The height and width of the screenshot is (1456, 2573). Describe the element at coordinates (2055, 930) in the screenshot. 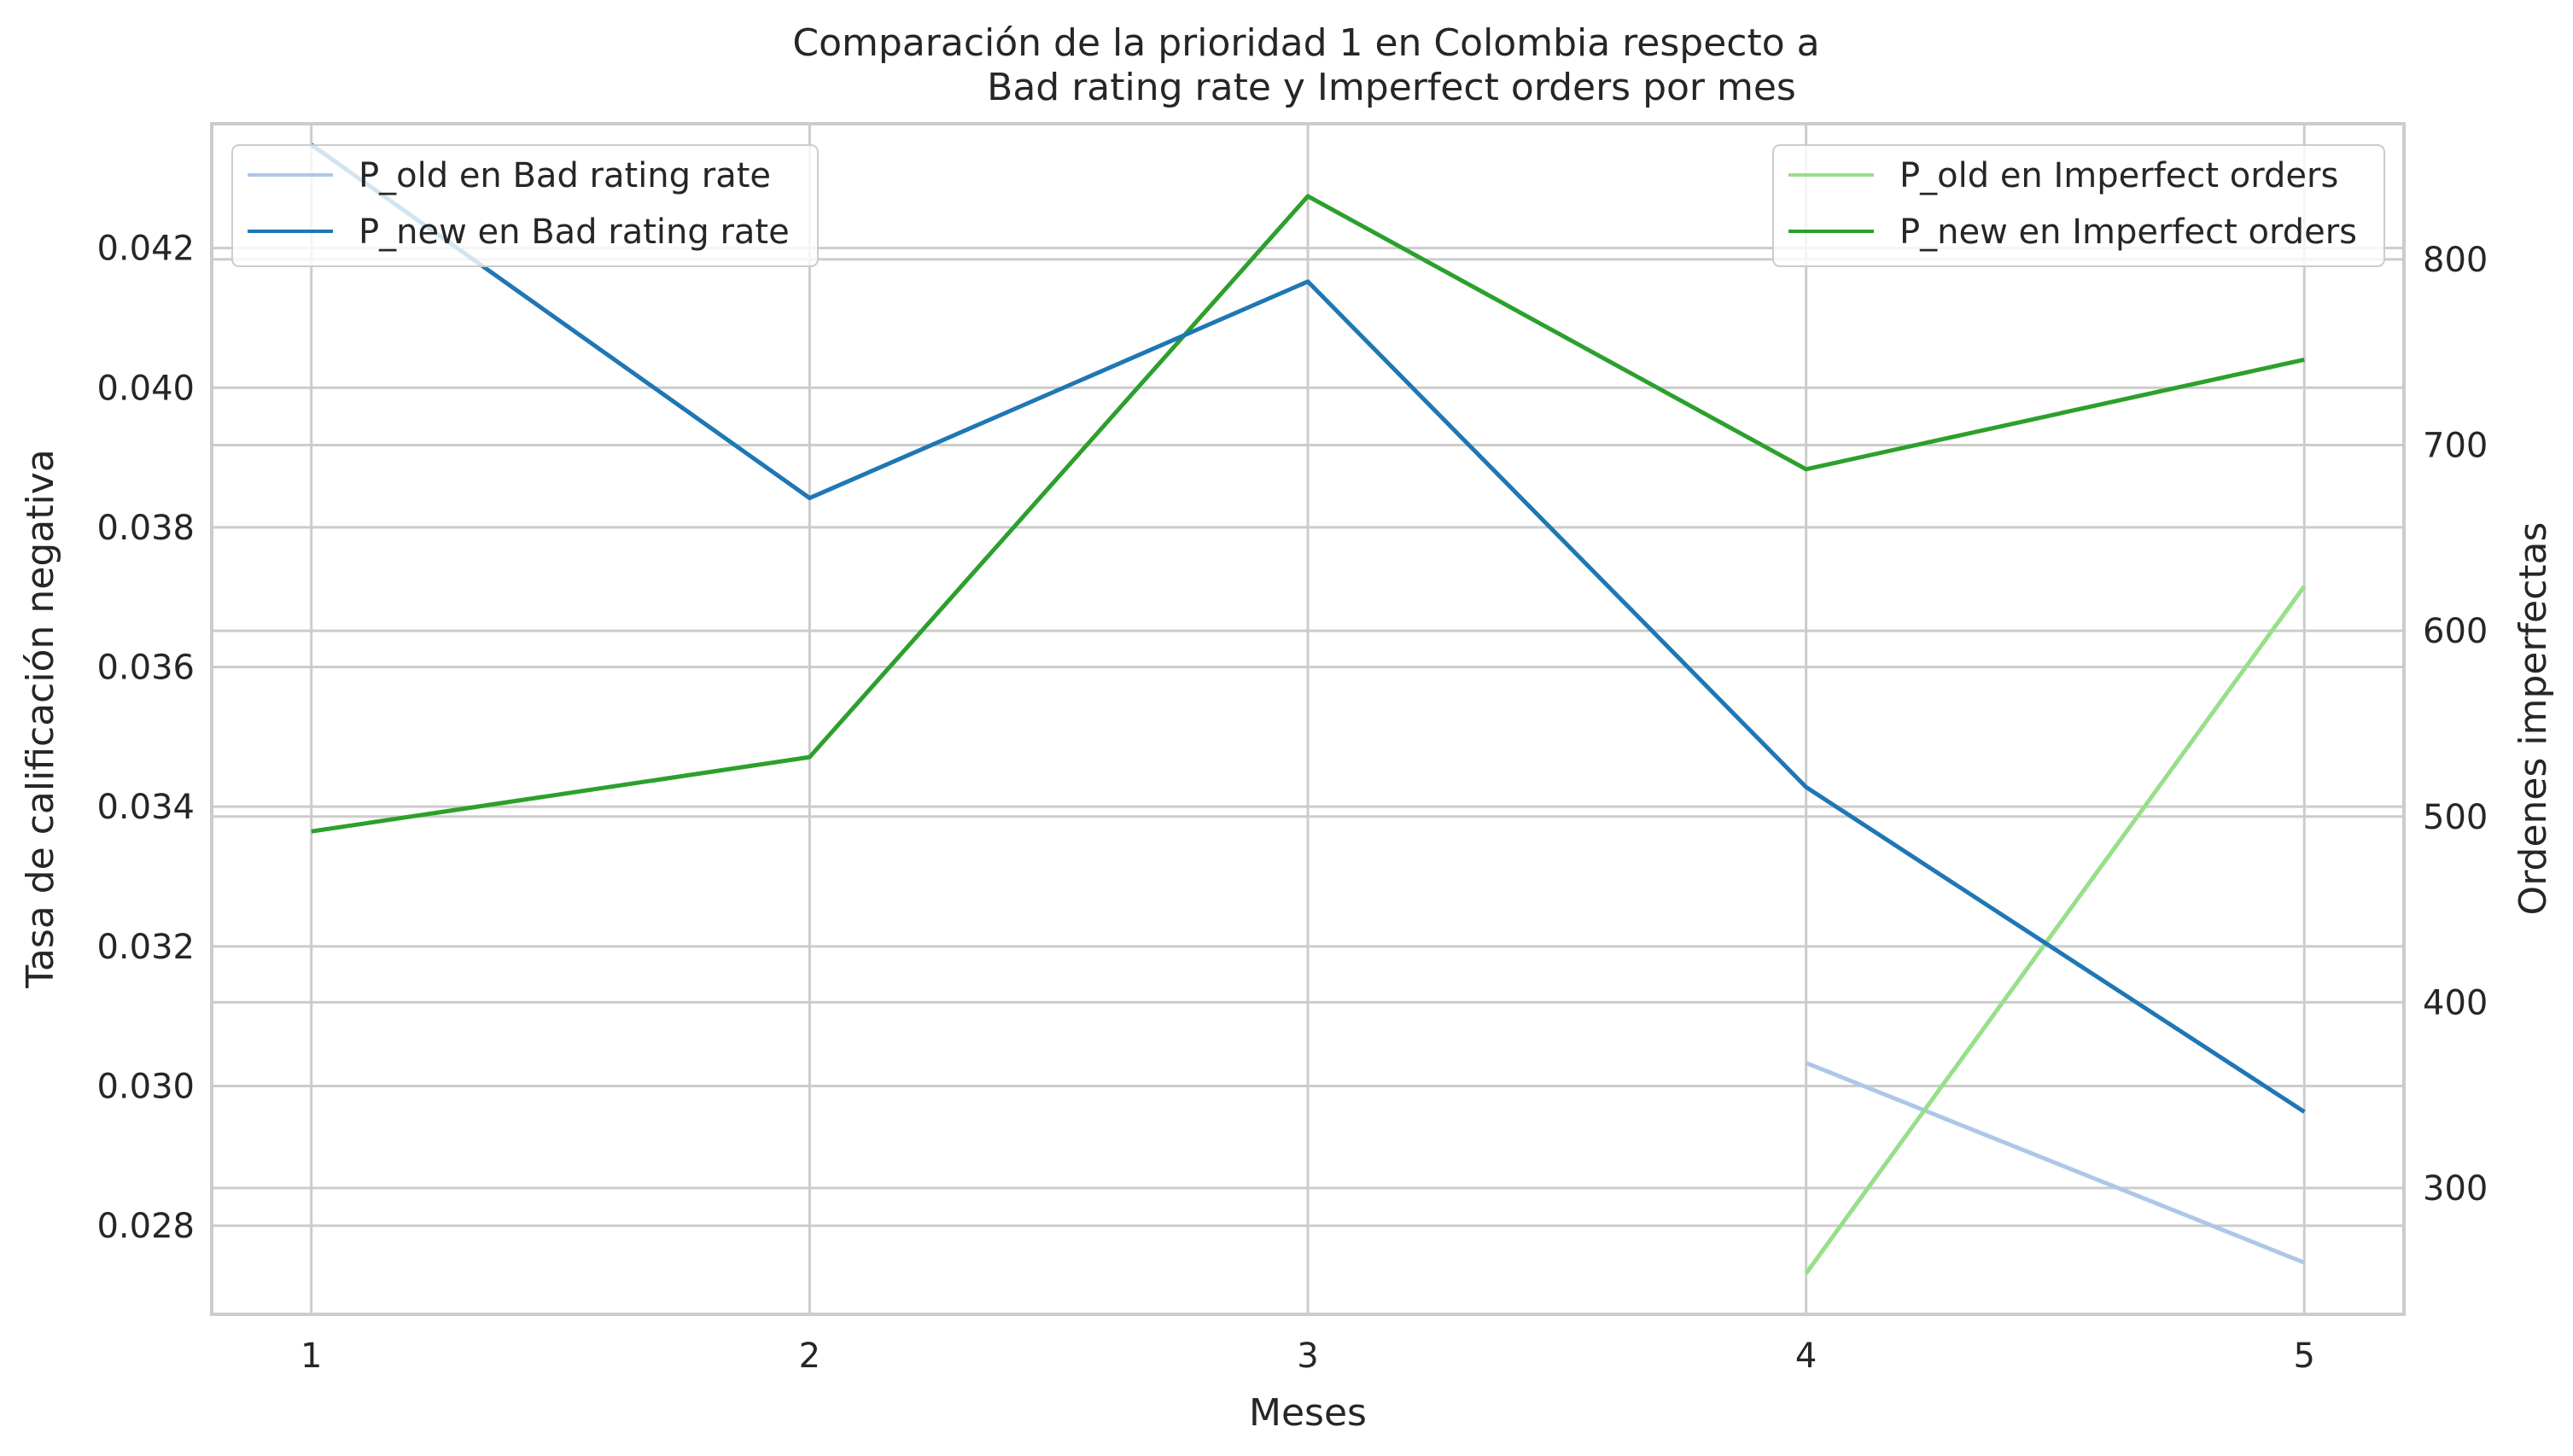

I see `series-line-p-old-imperfect-orders` at that location.